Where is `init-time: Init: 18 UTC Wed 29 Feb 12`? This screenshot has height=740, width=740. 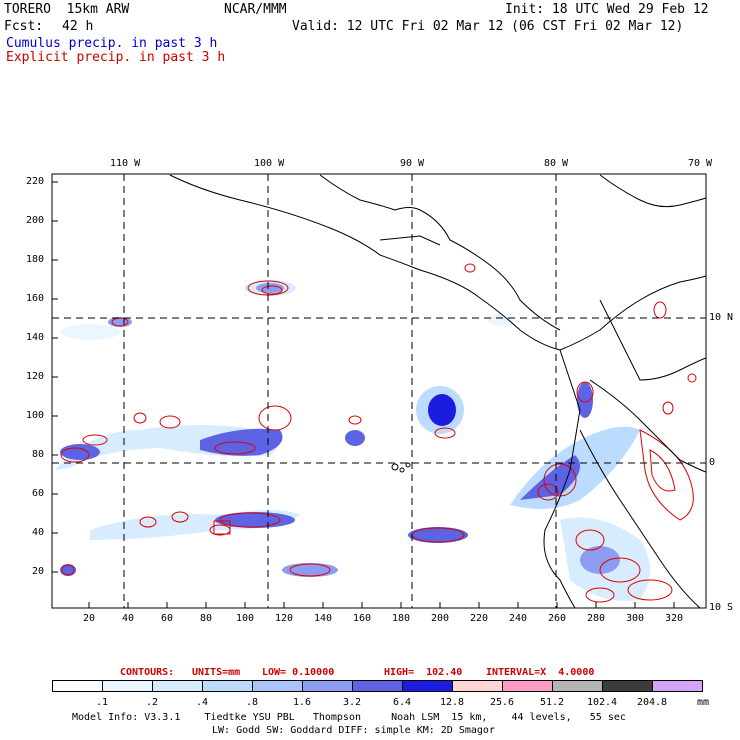
init-time: Init: 18 UTC Wed 29 Feb 12 is located at coordinates (607, 9).